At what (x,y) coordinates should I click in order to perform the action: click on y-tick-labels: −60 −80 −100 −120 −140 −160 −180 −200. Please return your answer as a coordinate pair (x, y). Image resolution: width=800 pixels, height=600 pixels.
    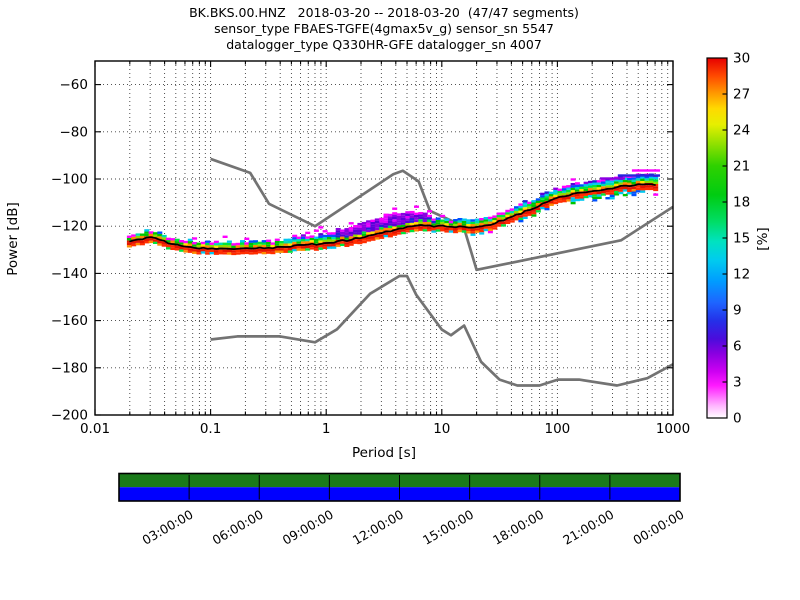
    Looking at the image, I should click on (69, 250).